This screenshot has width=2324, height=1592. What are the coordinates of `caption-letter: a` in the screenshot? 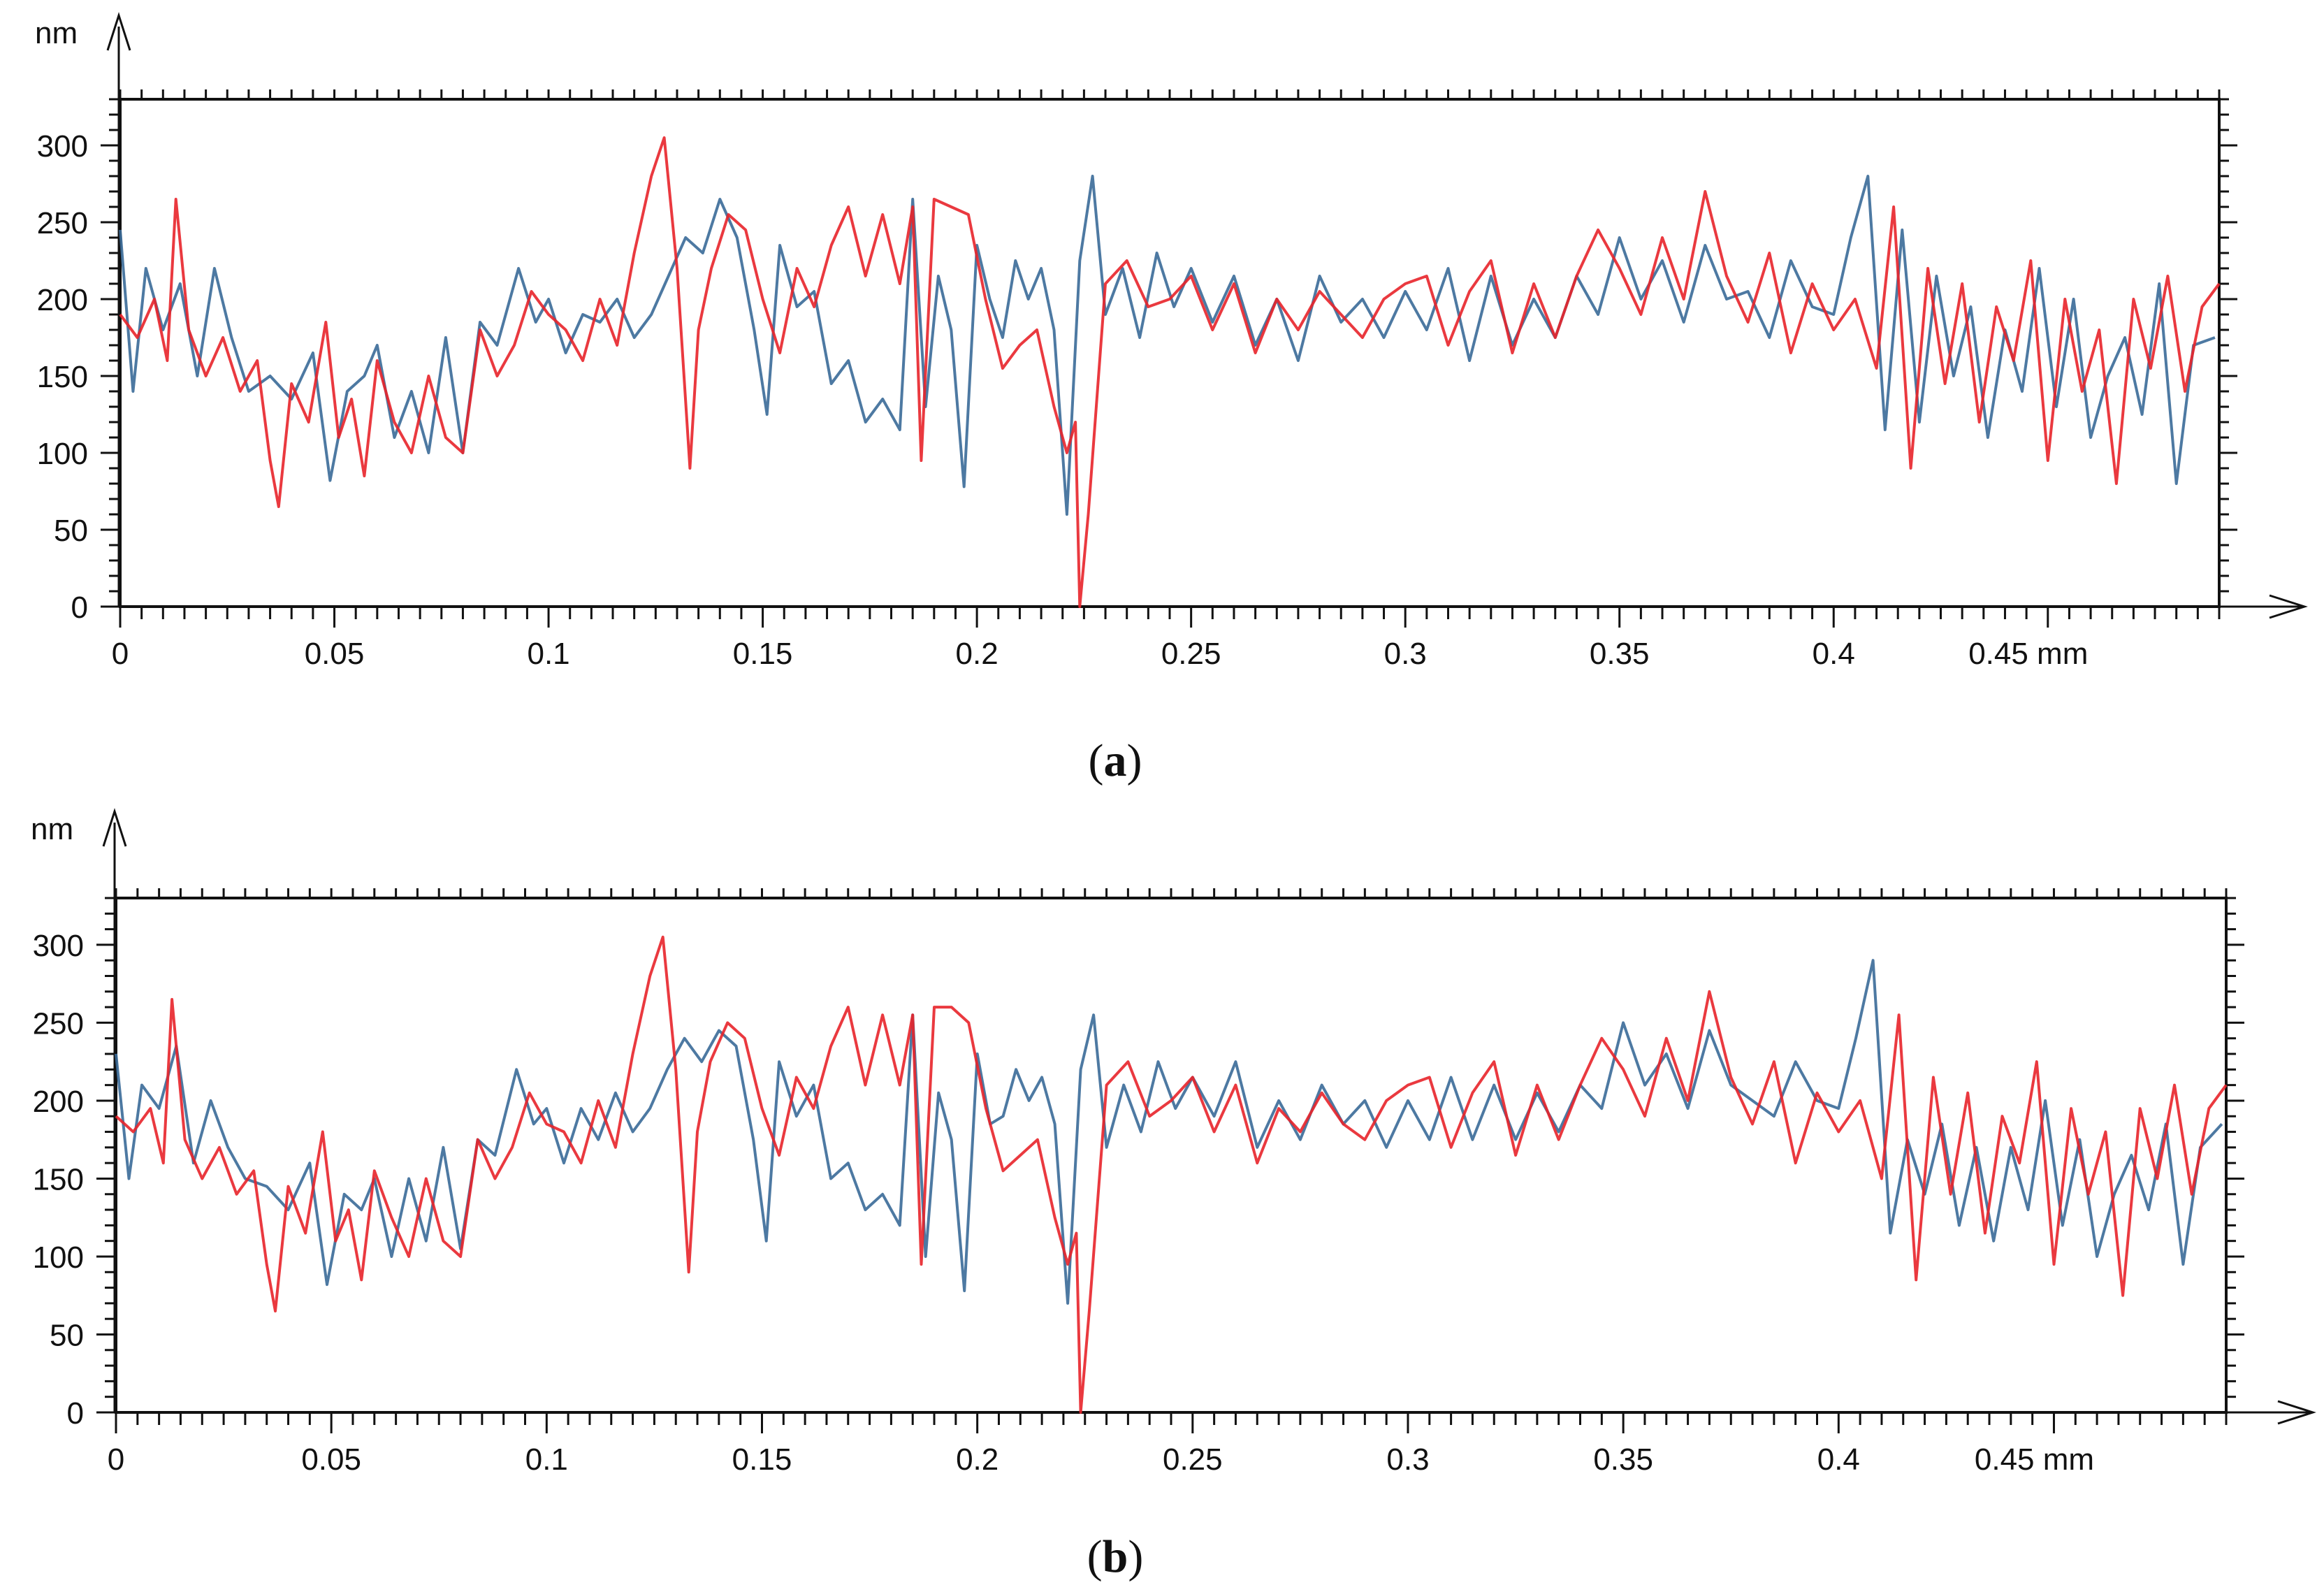 It's located at (1115, 760).